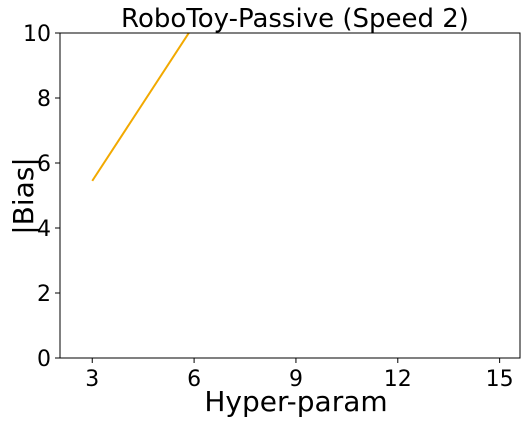 The image size is (530, 423). I want to click on x-tick-label: 3, so click(92, 379).